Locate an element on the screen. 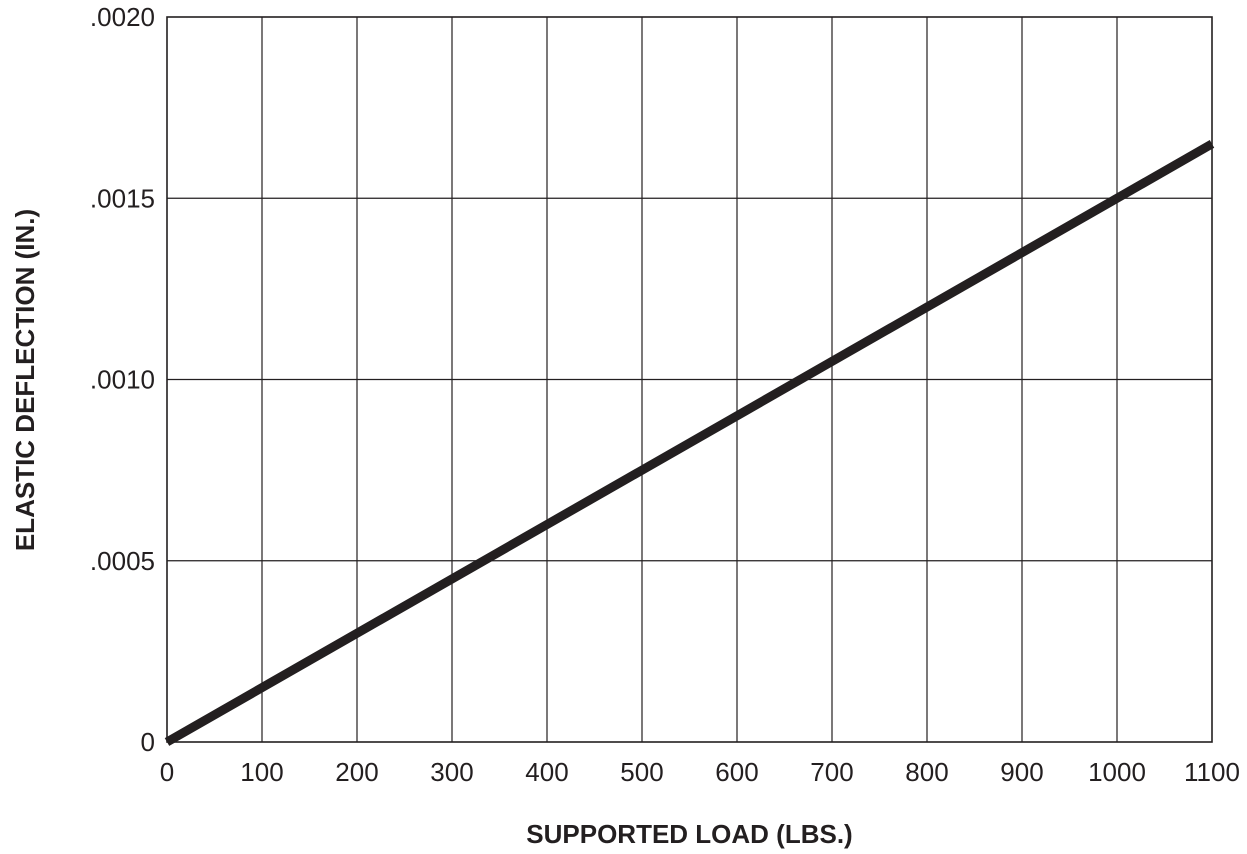  x-tick-label: 300 is located at coordinates (451, 772).